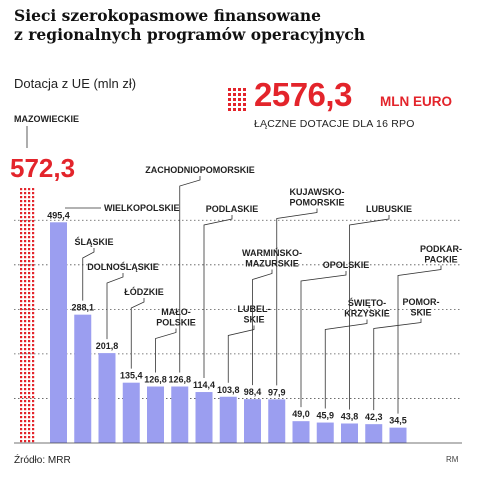 The image size is (478, 480). I want to click on category-label-10-line-1: POMORSKIE, so click(316, 203).